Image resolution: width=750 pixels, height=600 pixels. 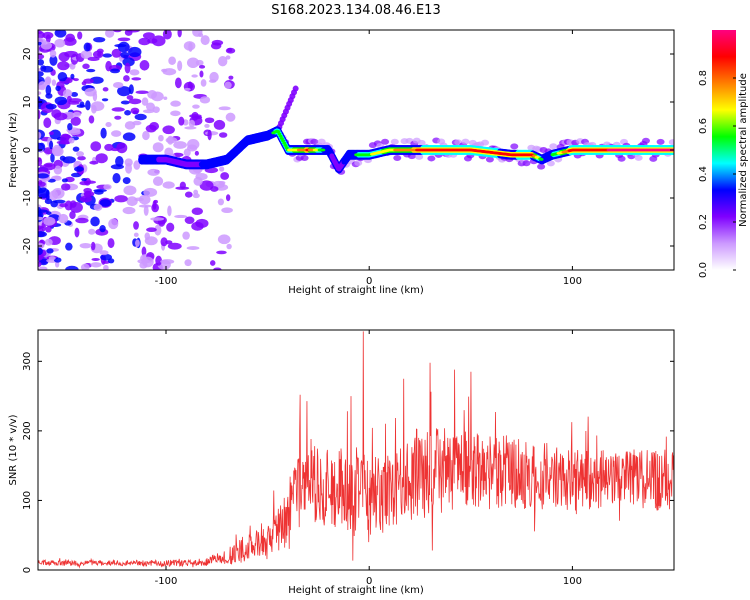 I want to click on colorbar-tick-label: 0.6, so click(x=703, y=126).